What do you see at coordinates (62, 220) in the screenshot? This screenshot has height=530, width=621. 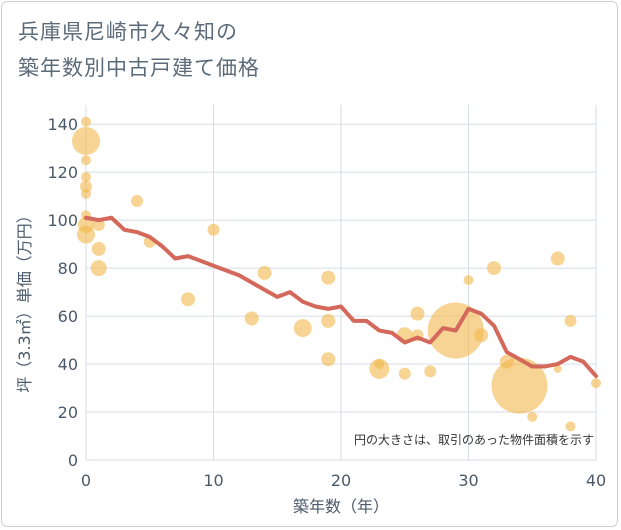 I see `y-tick-label: 100` at bounding box center [62, 220].